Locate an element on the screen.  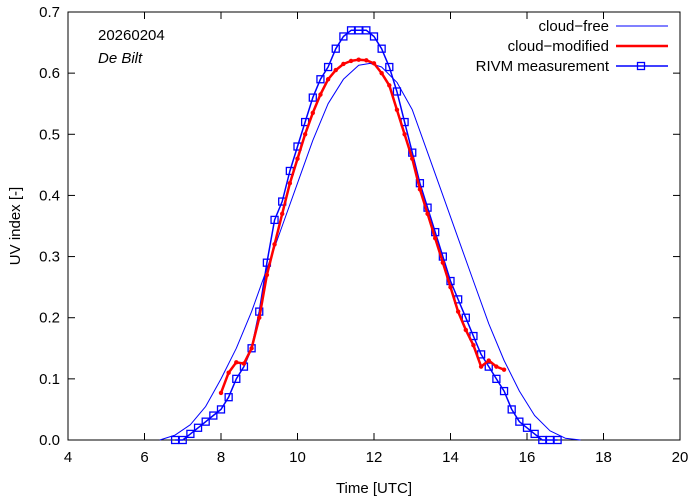
x-tick-label: 14 is located at coordinates (450, 457).